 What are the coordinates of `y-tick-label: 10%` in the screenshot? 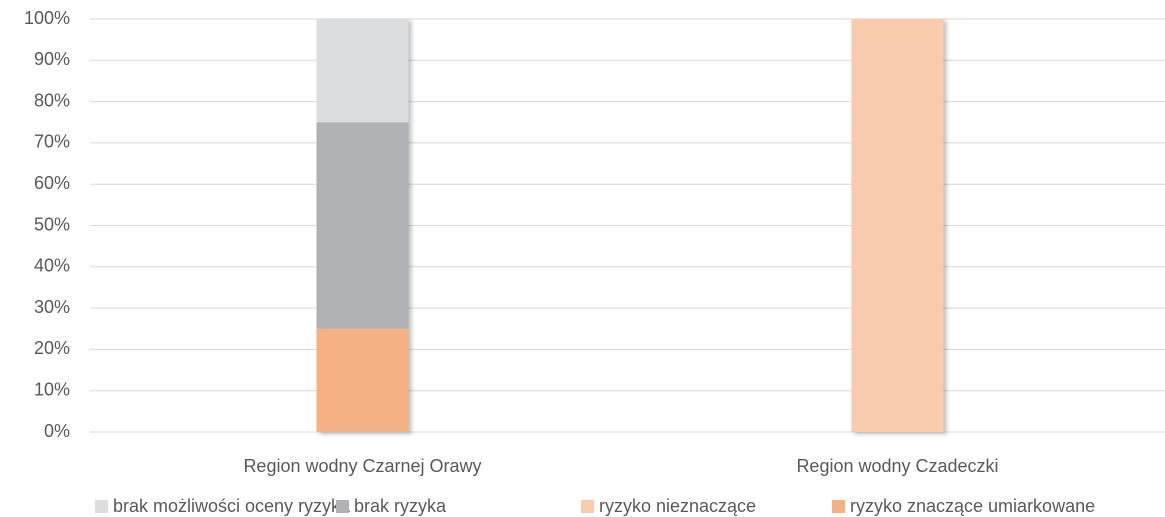 It's located at (52, 389).